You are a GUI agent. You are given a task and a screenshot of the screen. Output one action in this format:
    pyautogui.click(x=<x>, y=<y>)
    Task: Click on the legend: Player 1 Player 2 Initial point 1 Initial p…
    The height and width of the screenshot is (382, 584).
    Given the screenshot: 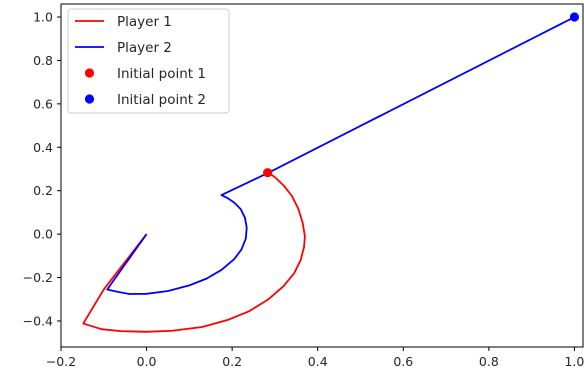 What is the action you would take?
    pyautogui.click(x=148, y=61)
    